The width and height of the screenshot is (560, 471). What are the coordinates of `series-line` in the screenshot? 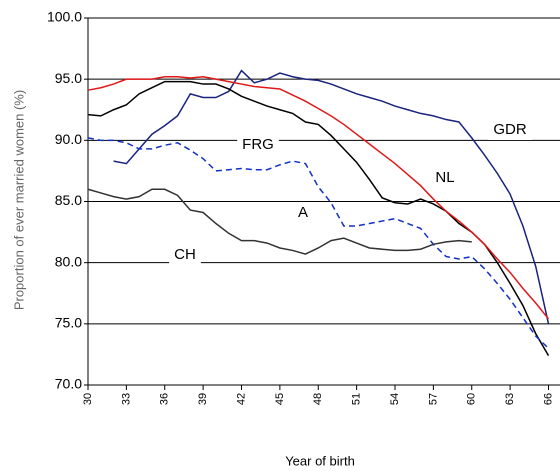 It's located at (279, 221).